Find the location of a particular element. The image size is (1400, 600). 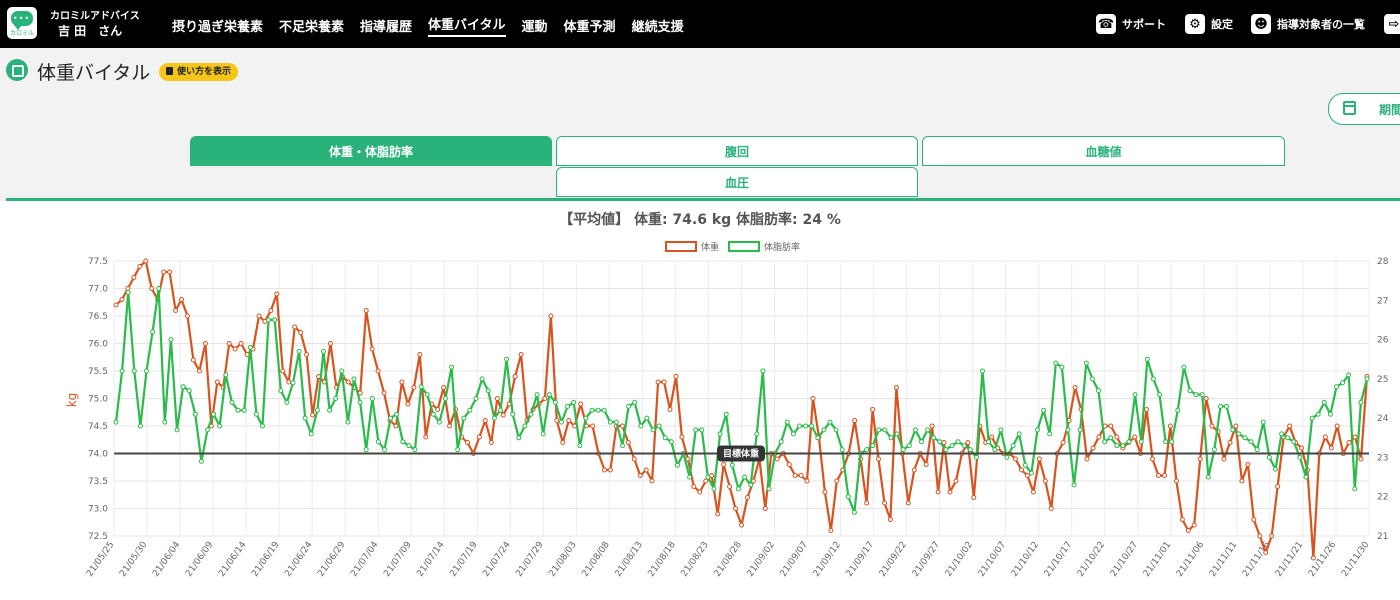

nav-item-continued-support: 継続支援 is located at coordinates (657, 27).